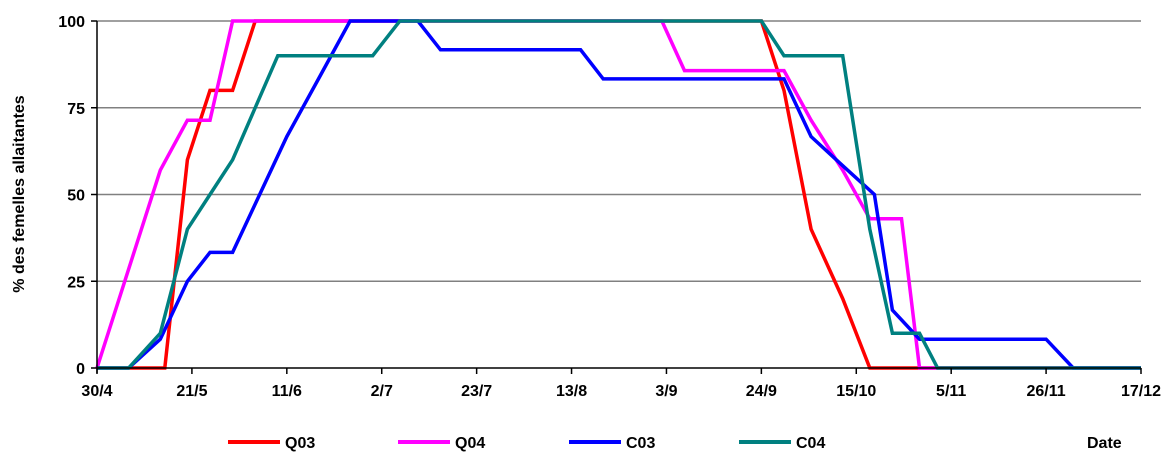 Image resolution: width=1172 pixels, height=457 pixels. Describe the element at coordinates (666, 391) in the screenshot. I see `x-tick-label: 3/9` at that location.